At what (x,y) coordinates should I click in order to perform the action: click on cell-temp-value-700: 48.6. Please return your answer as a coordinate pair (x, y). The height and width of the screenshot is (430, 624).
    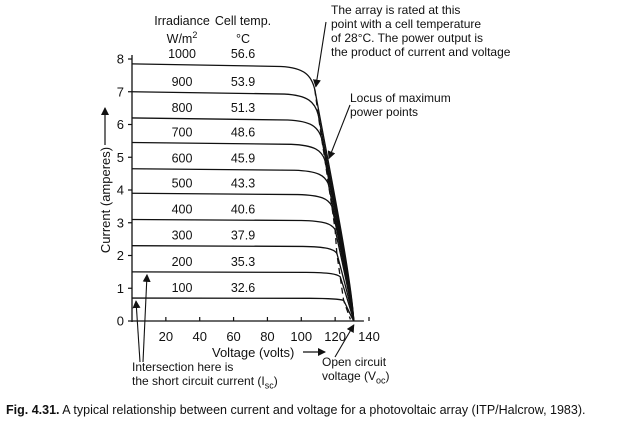
    Looking at the image, I should click on (243, 133).